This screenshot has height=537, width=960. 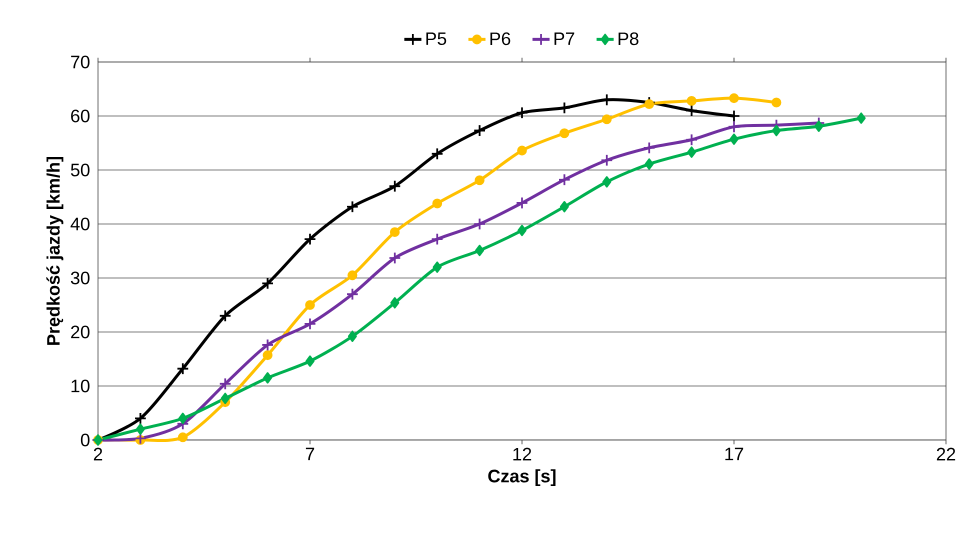 What do you see at coordinates (81, 386) in the screenshot?
I see `y-tick-label: 10` at bounding box center [81, 386].